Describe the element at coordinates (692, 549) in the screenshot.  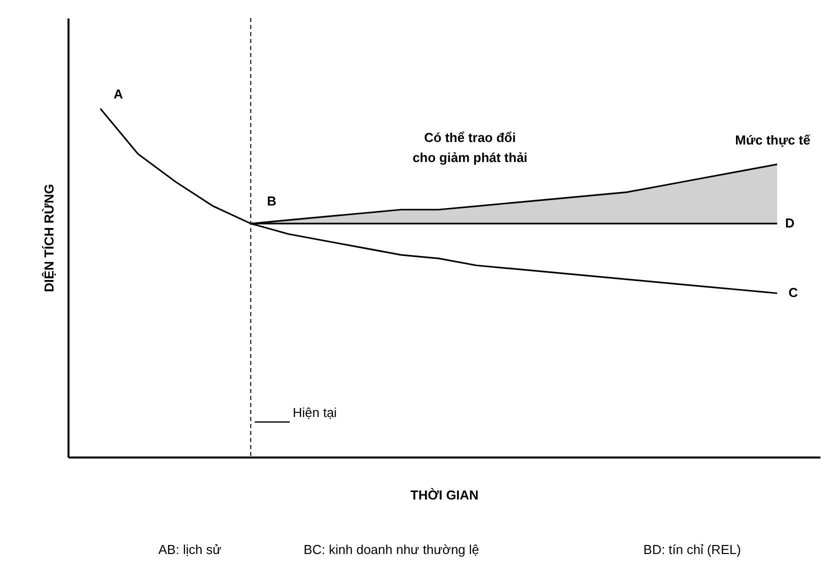
I see `text: BD: tín chỉ (REL)` at that location.